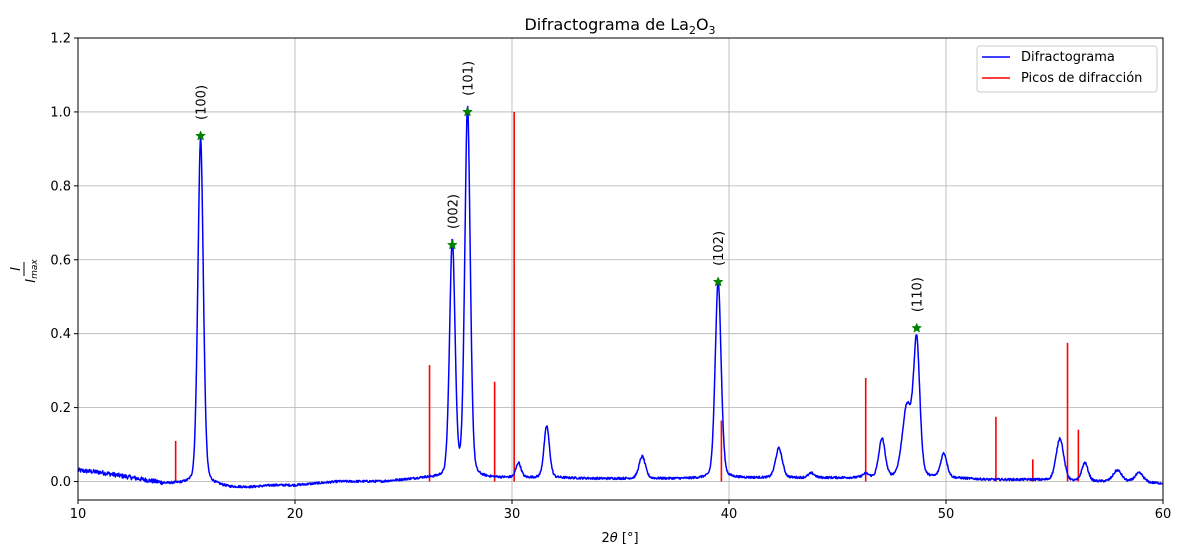 Image resolution: width=1180 pixels, height=556 pixels. Describe the element at coordinates (60, 260) in the screenshot. I see `y-tick-label: 0.6` at that location.